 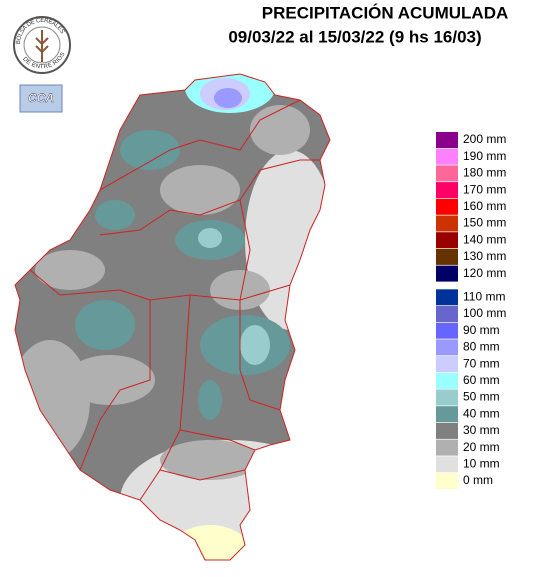 I want to click on legend-label: 50 mm, so click(x=481, y=397).